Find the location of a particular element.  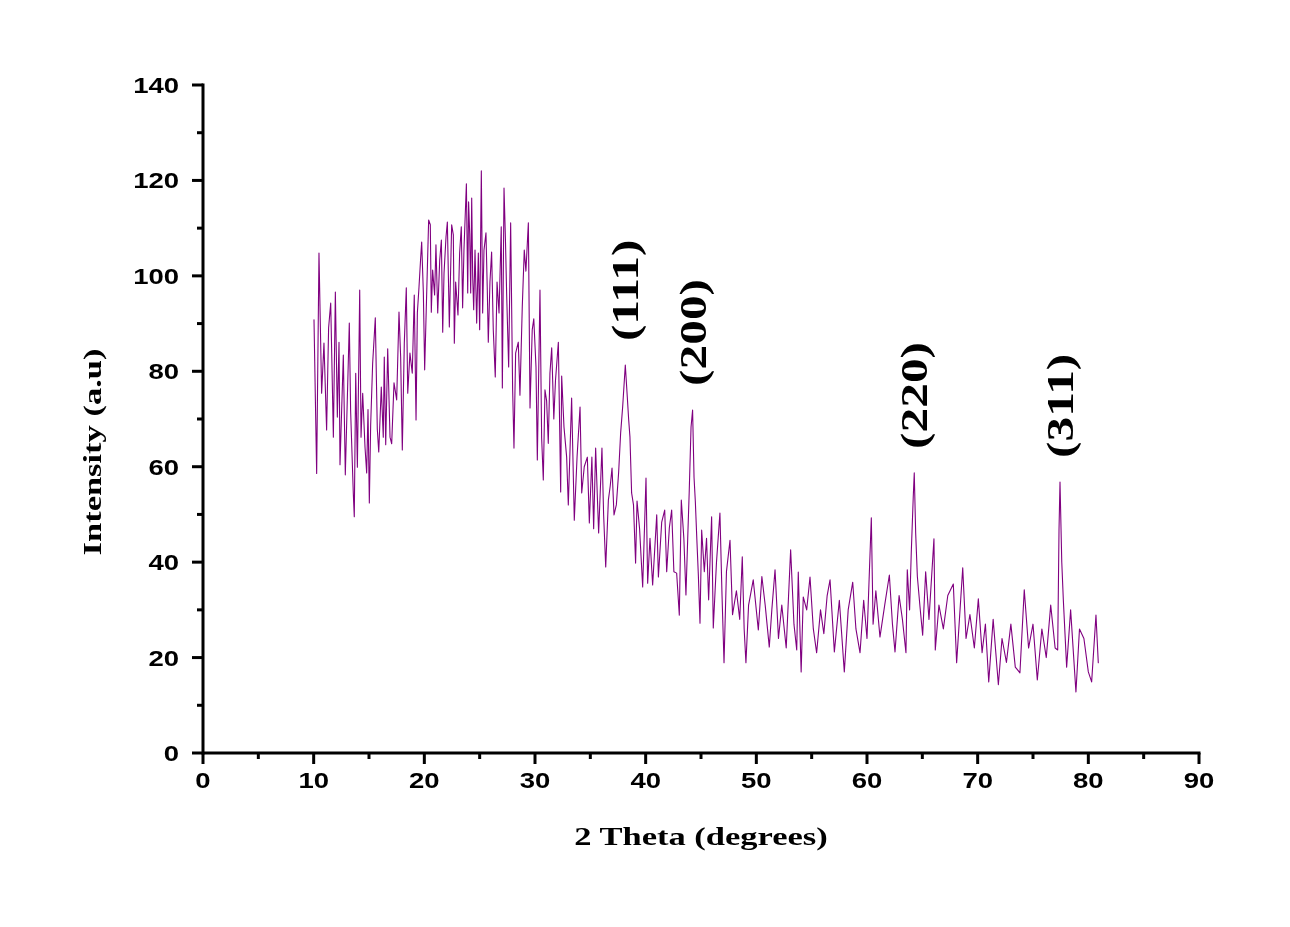

x-tick-label: 20 is located at coordinates (424, 780).